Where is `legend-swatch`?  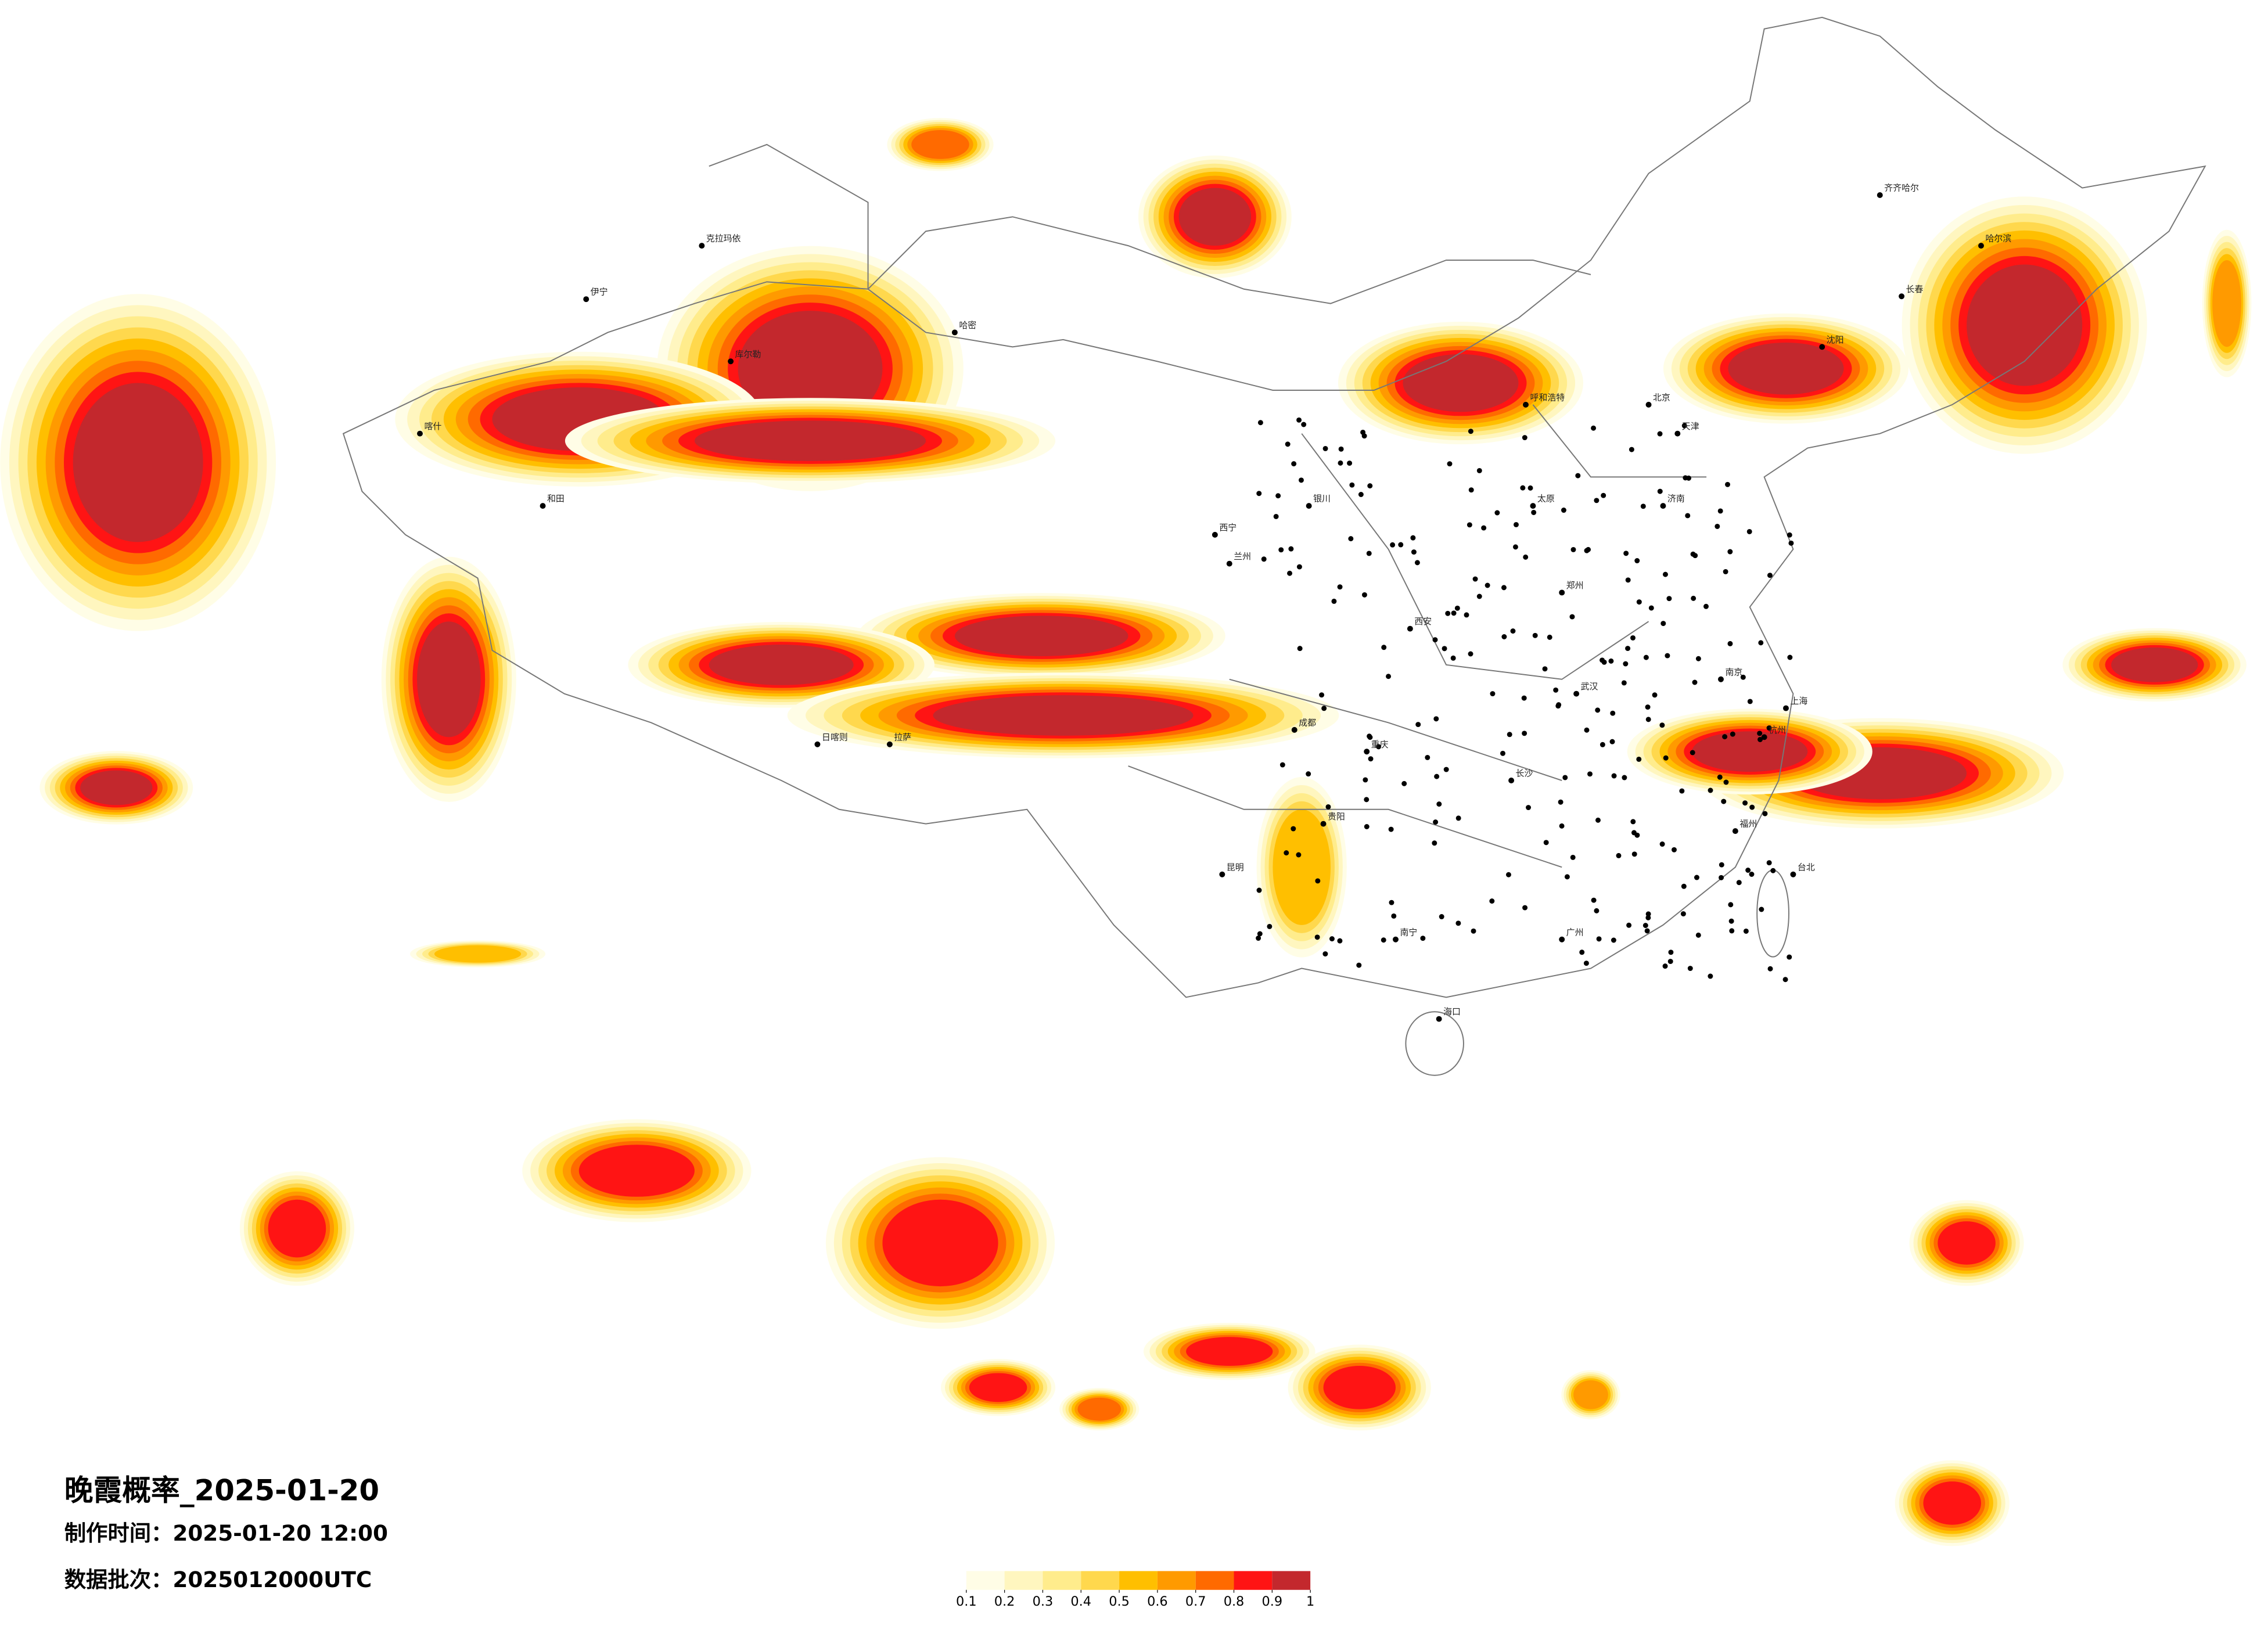 legend-swatch is located at coordinates (985, 1581).